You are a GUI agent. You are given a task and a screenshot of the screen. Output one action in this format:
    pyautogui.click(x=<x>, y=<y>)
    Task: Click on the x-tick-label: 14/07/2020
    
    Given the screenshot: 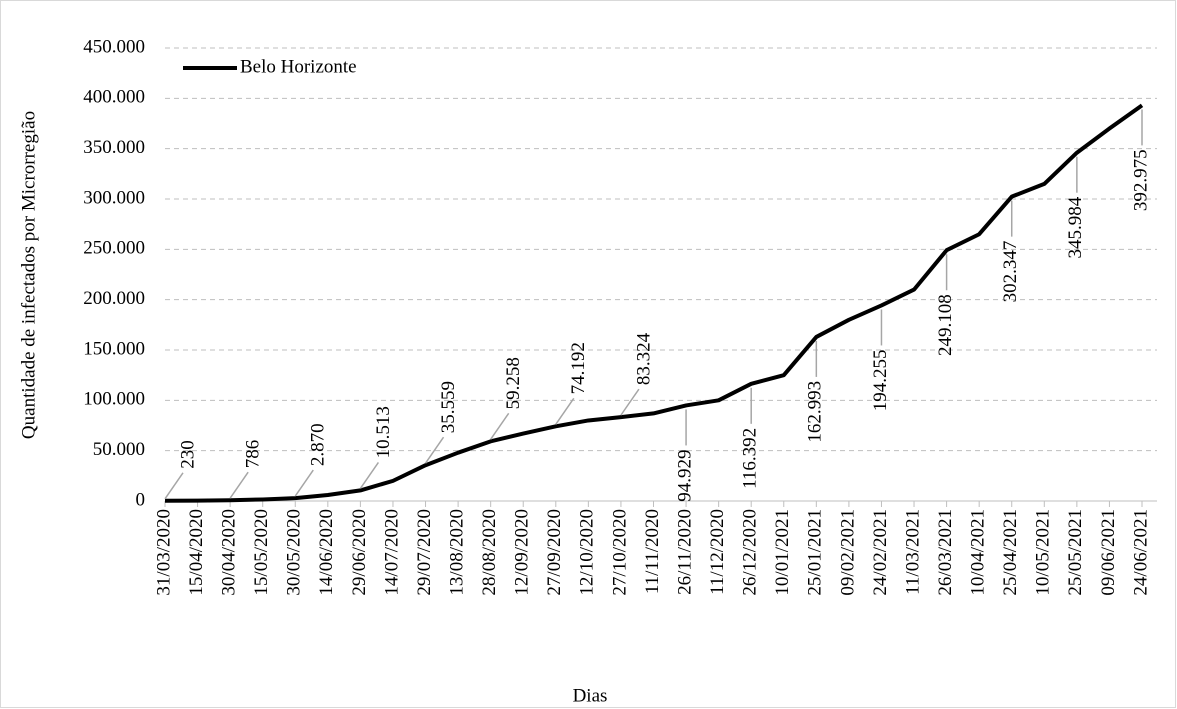 What is the action you would take?
    pyautogui.click(x=391, y=552)
    